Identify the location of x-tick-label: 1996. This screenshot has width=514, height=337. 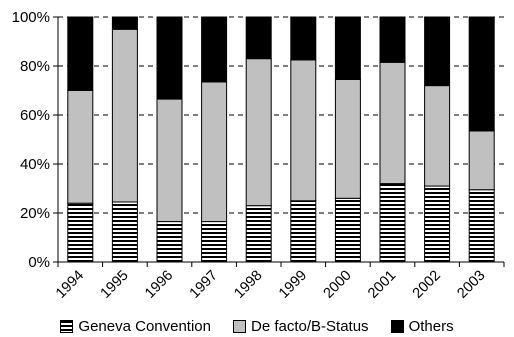
(159, 285).